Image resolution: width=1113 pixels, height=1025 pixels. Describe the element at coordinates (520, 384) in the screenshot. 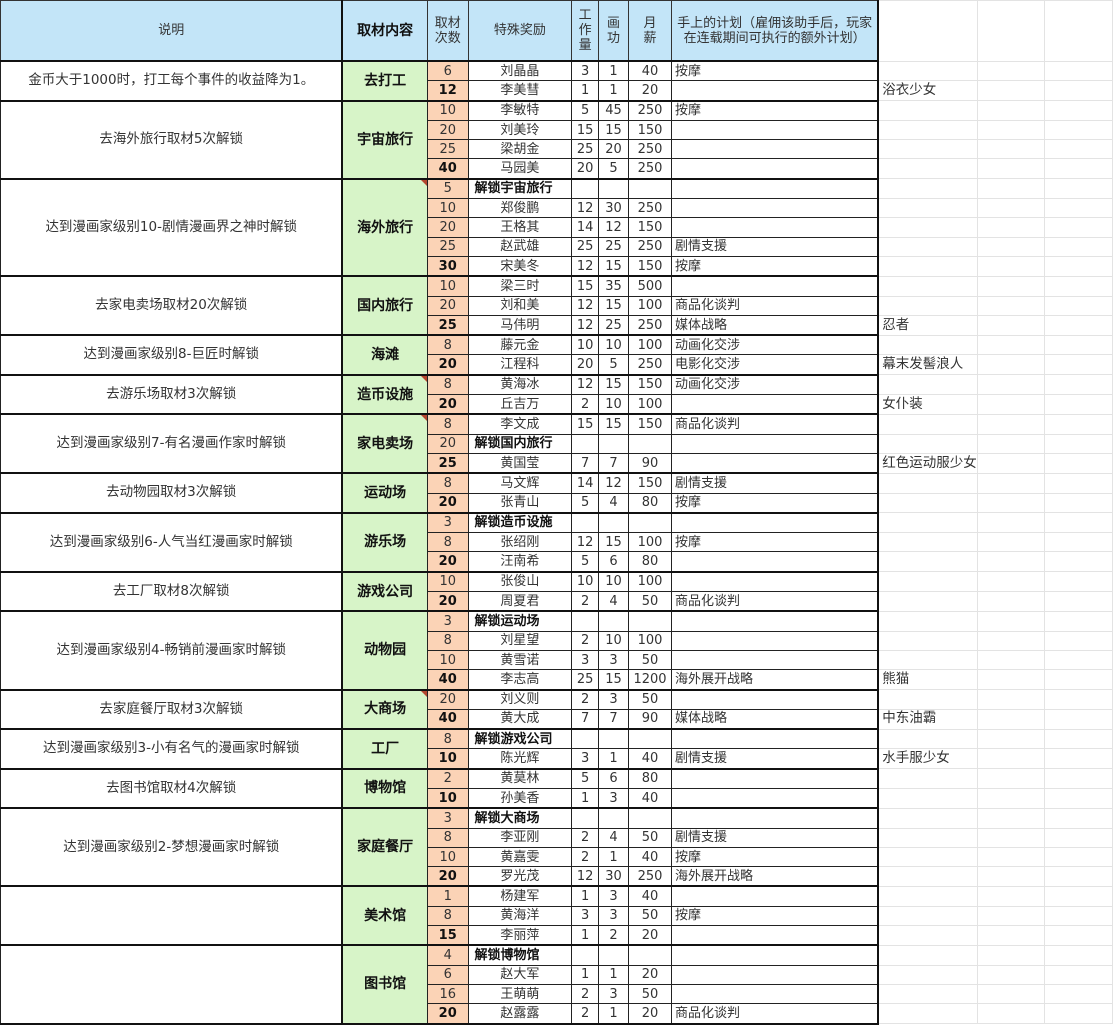

I see `reward-cell: 黄海冰` at that location.